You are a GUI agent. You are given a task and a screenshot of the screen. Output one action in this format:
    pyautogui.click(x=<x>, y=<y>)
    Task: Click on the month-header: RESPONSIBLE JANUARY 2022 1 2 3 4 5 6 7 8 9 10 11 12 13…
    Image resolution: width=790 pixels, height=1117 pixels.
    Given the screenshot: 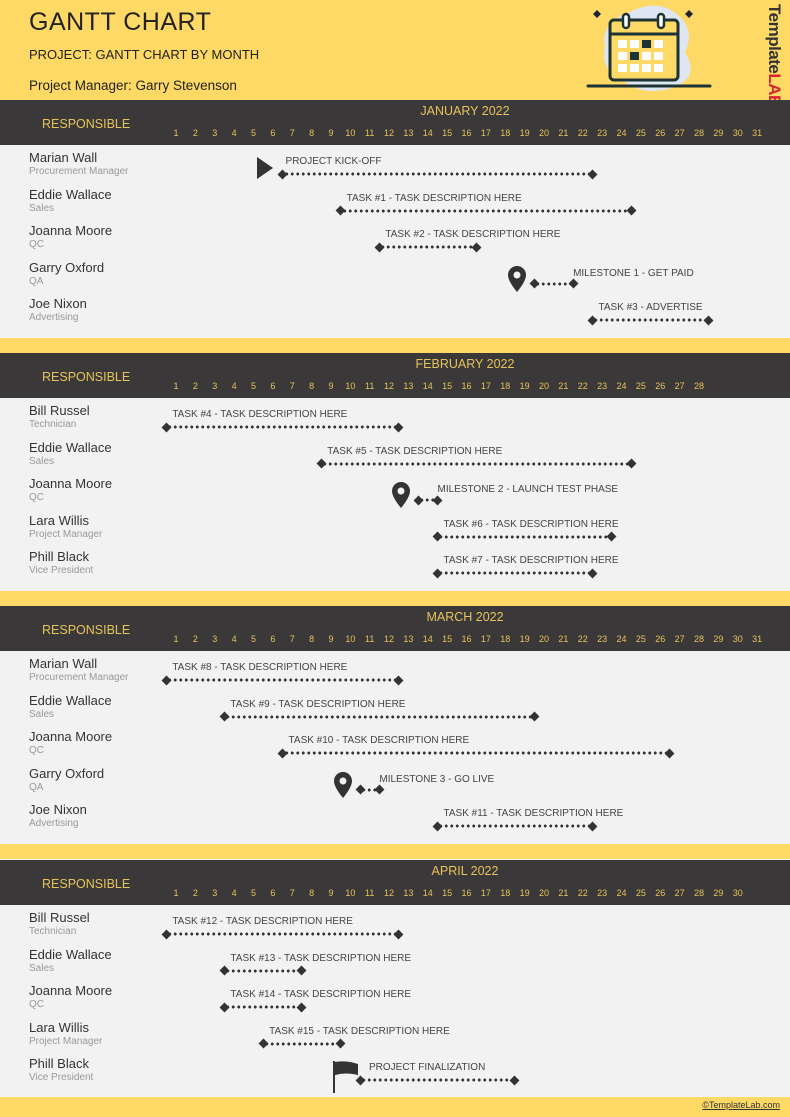 What is the action you would take?
    pyautogui.click(x=395, y=122)
    